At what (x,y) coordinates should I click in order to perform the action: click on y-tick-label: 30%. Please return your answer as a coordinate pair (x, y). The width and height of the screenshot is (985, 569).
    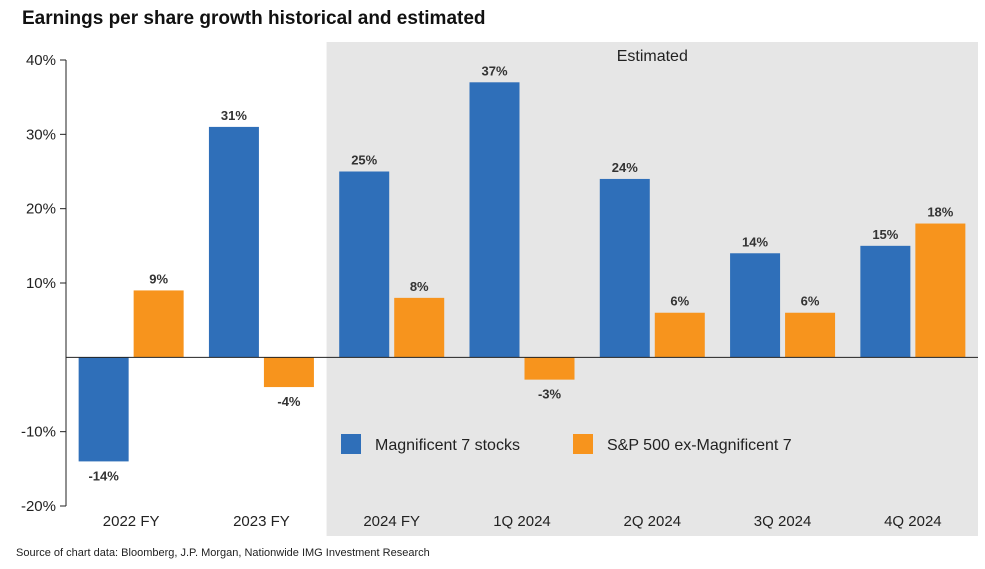
    Looking at the image, I should click on (41, 134).